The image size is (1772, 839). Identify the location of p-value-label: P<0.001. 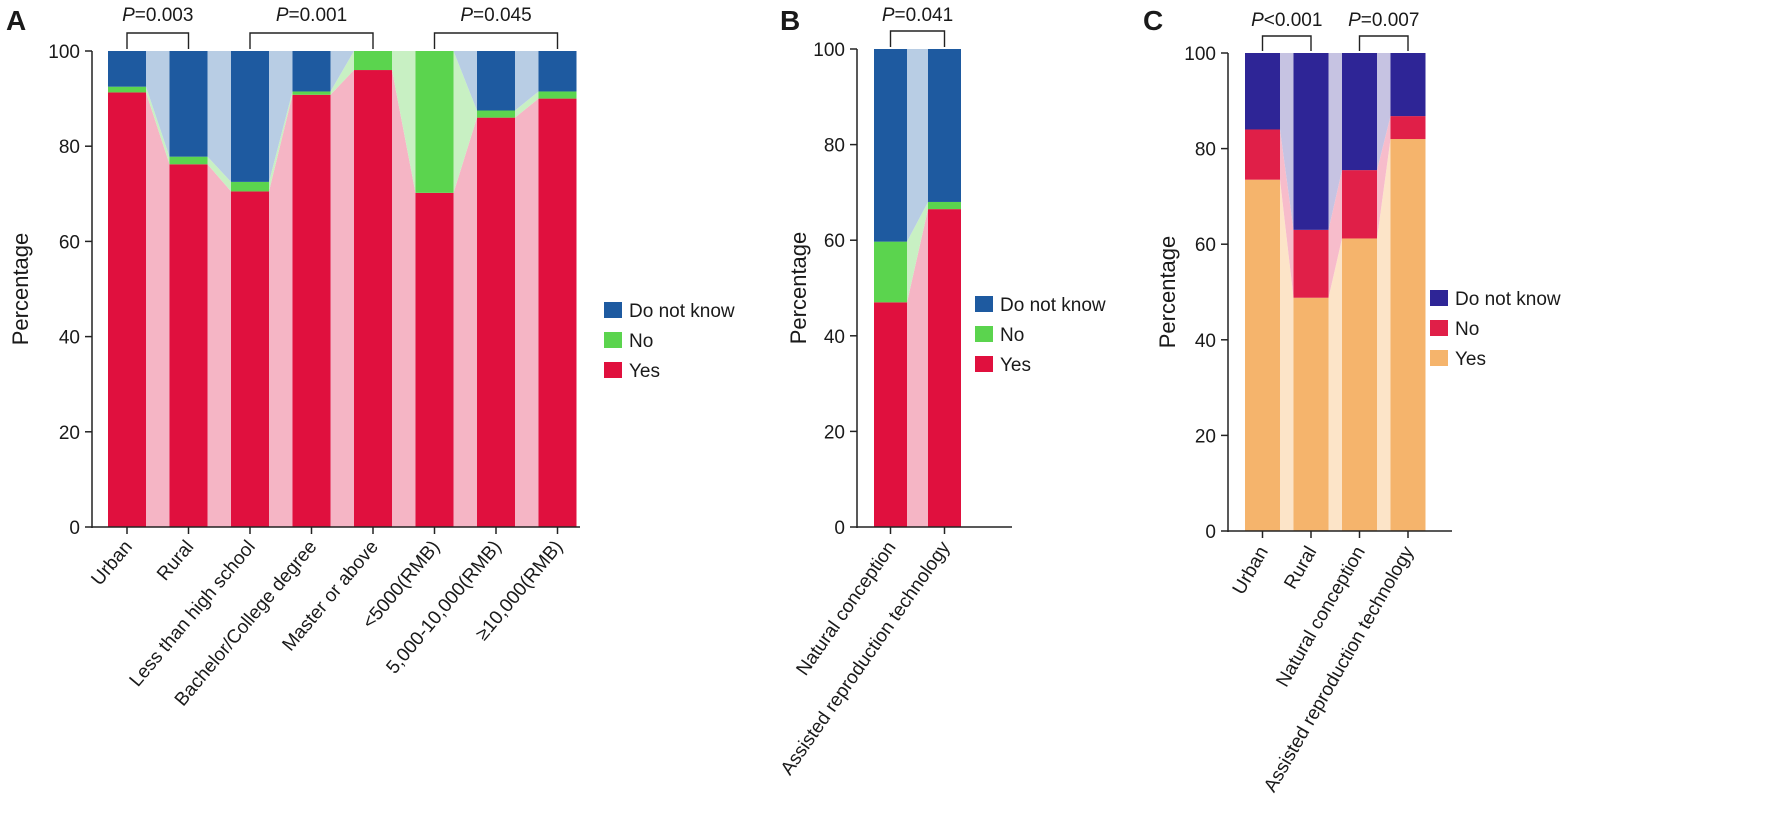
(1286, 20).